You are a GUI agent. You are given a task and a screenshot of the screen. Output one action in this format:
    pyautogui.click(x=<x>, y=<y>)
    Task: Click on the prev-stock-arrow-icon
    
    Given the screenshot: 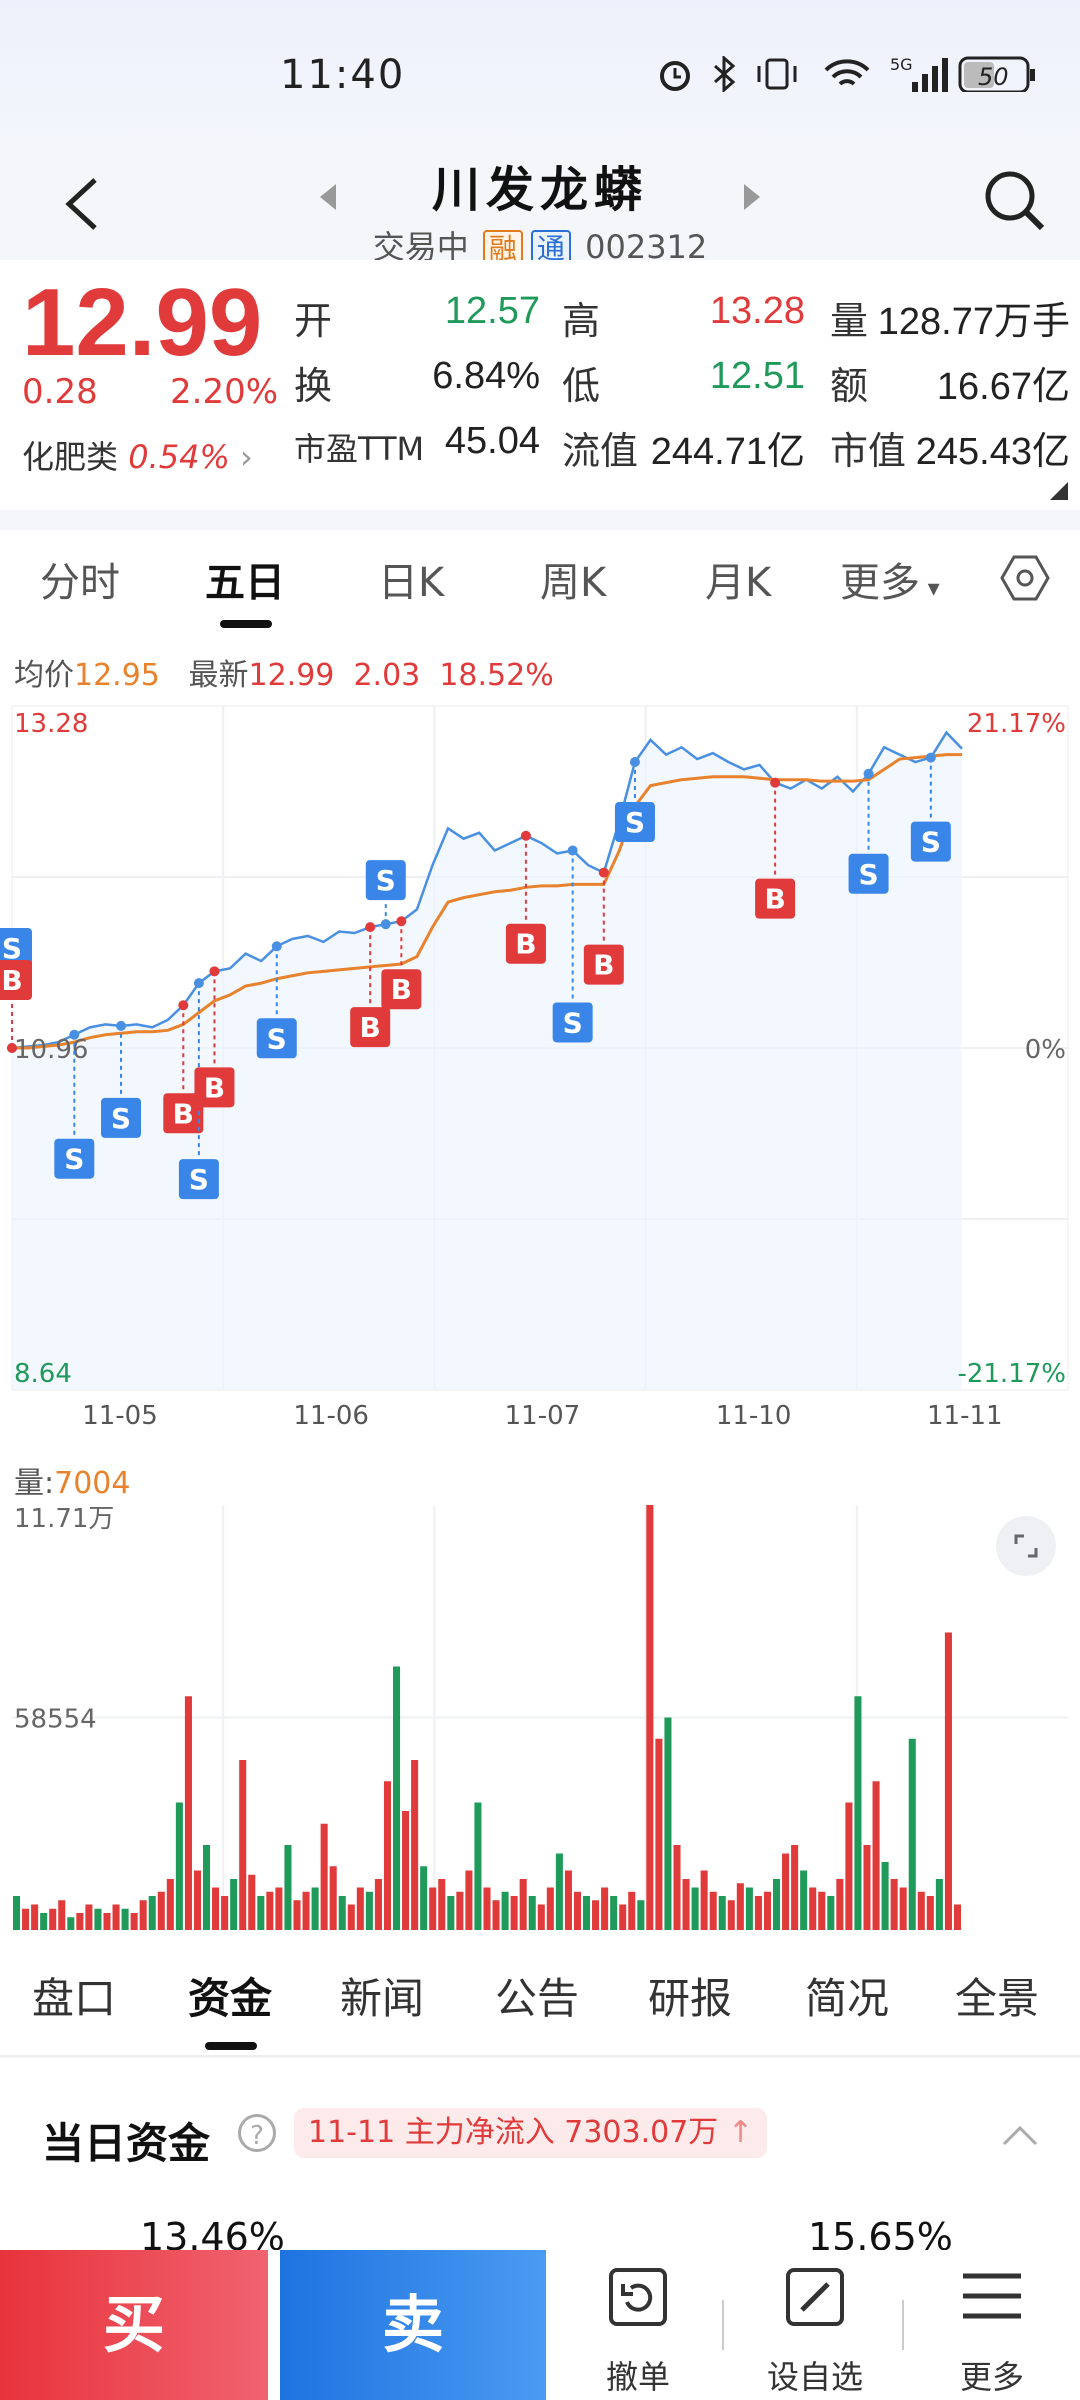 What is the action you would take?
    pyautogui.click(x=329, y=197)
    